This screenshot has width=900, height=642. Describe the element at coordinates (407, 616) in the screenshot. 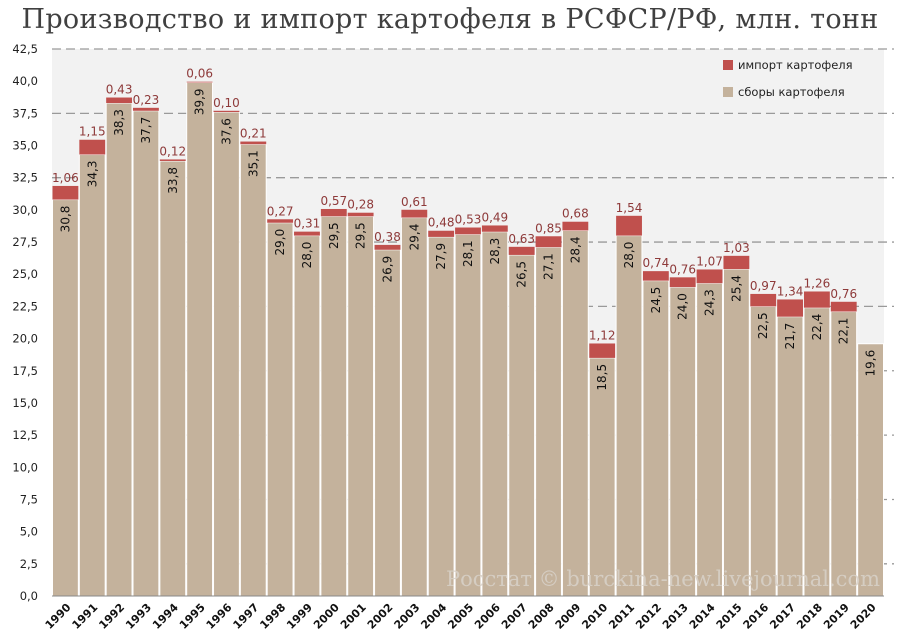

I see `x-tick-label: 2003` at that location.